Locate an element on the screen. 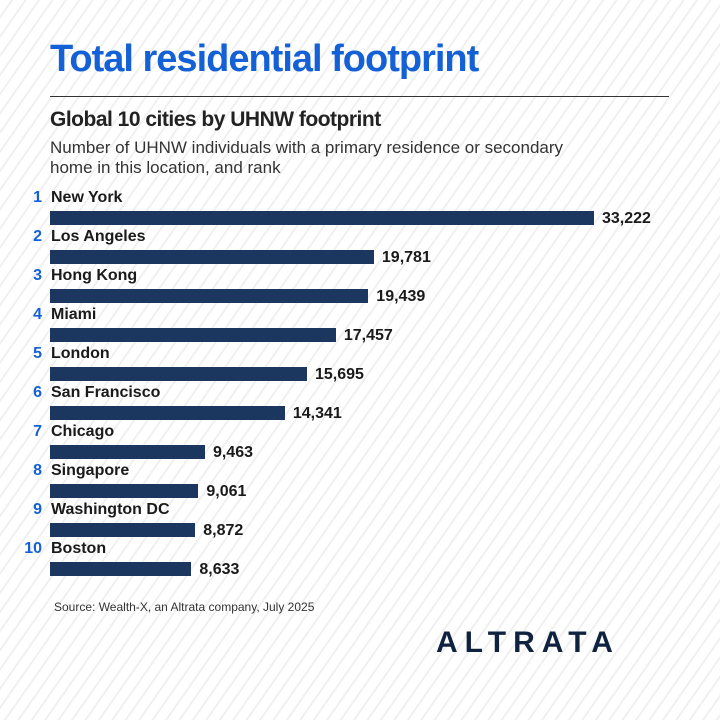  city-label: Los Angeles is located at coordinates (98, 236).